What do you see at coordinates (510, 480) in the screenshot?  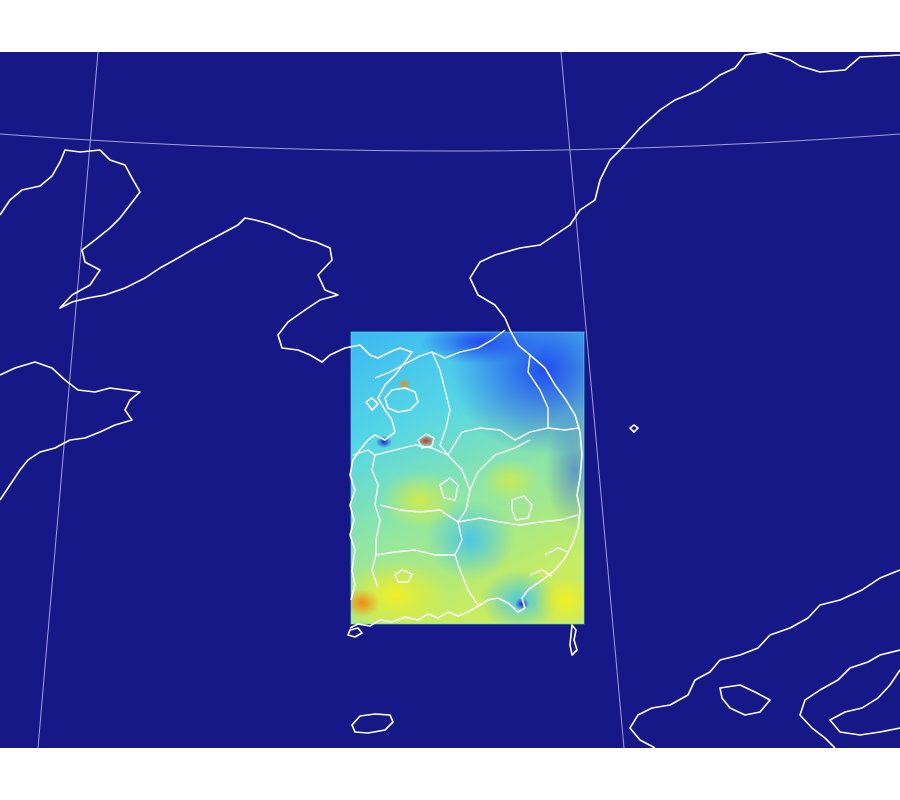 I see `field-high-east` at bounding box center [510, 480].